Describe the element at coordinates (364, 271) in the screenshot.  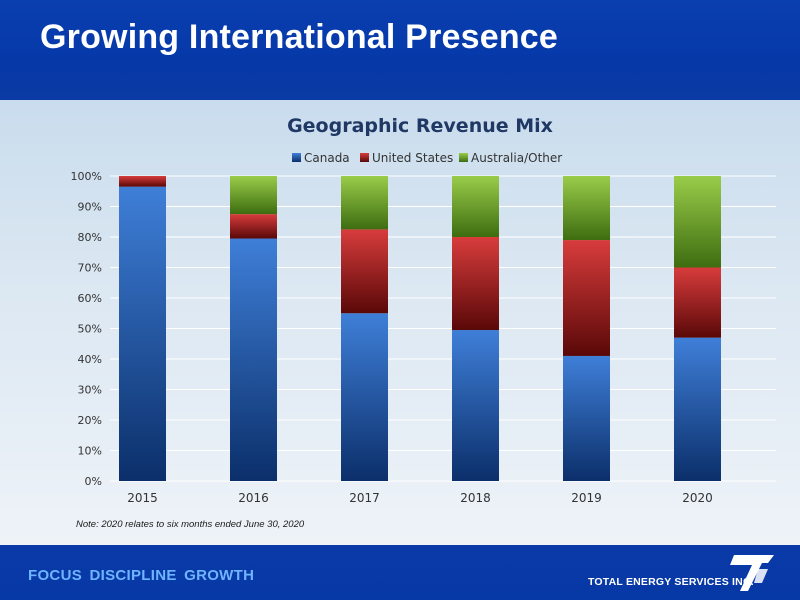
I see `bar-2017-united-states` at that location.